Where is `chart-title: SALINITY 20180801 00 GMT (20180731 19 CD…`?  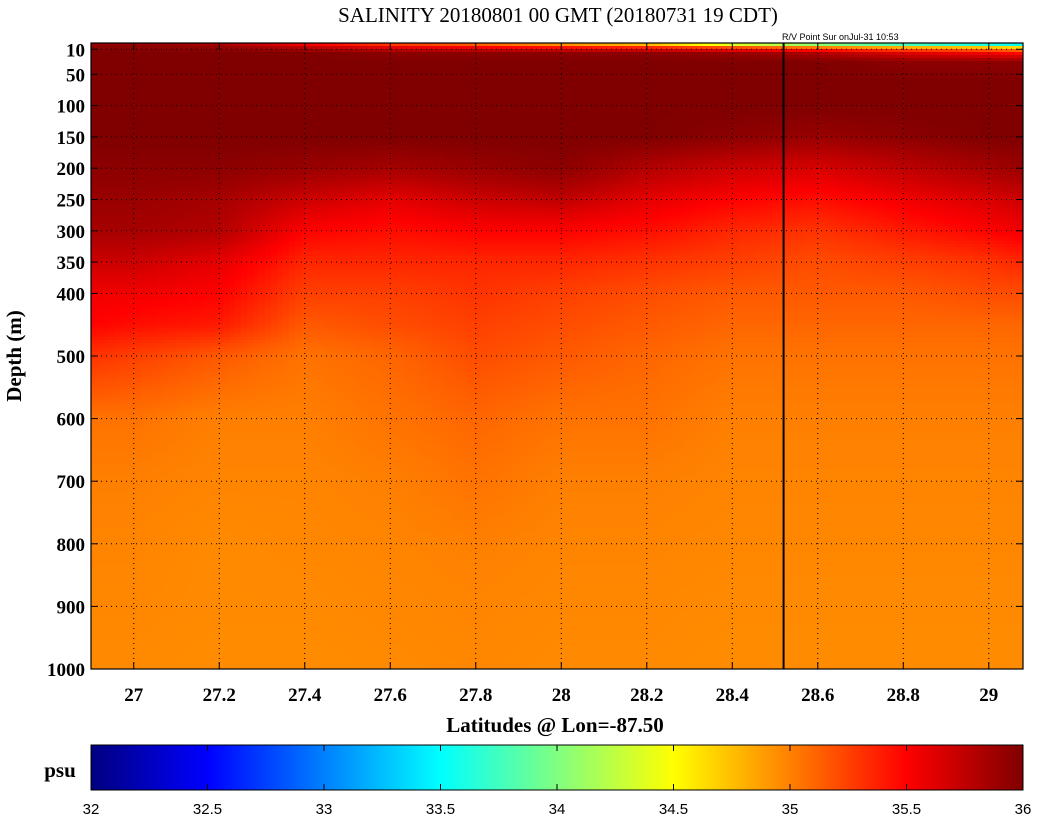
chart-title: SALINITY 20180801 00 GMT (20180731 19 CD… is located at coordinates (558, 15).